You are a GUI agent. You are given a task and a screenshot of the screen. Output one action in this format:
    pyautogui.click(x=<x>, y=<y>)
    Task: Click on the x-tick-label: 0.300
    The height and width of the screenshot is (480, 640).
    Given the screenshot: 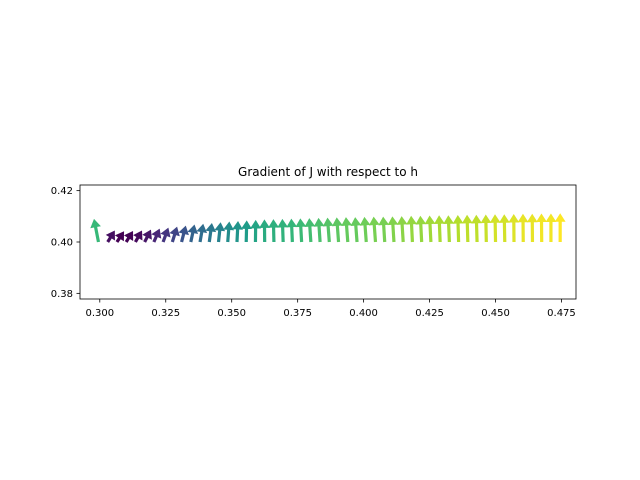 What is the action you would take?
    pyautogui.click(x=99, y=313)
    